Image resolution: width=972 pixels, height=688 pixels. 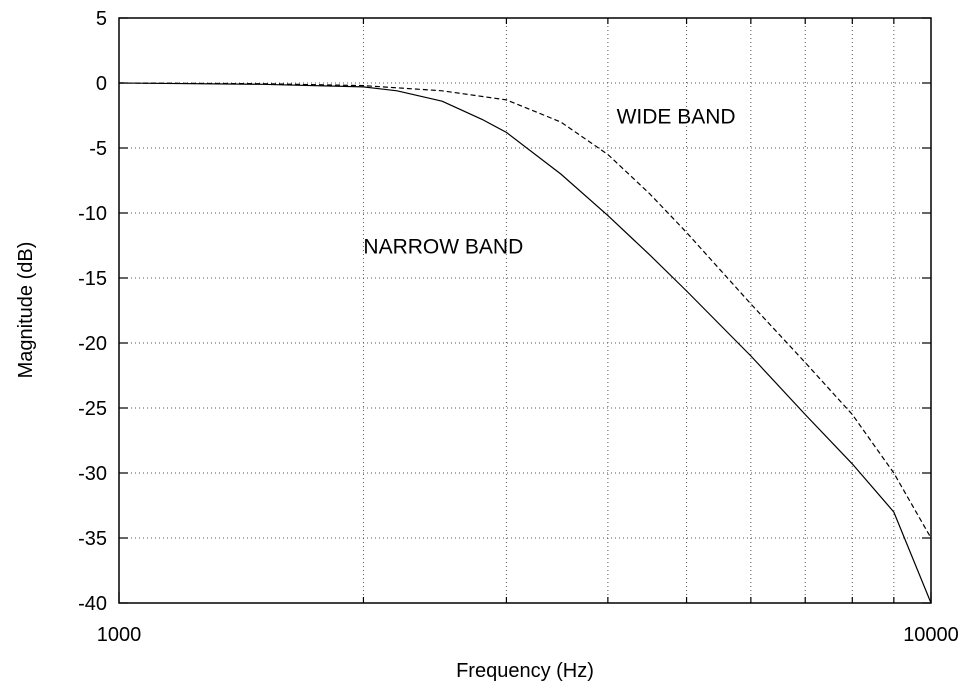 I want to click on y-tick-label: -40, so click(x=92, y=604).